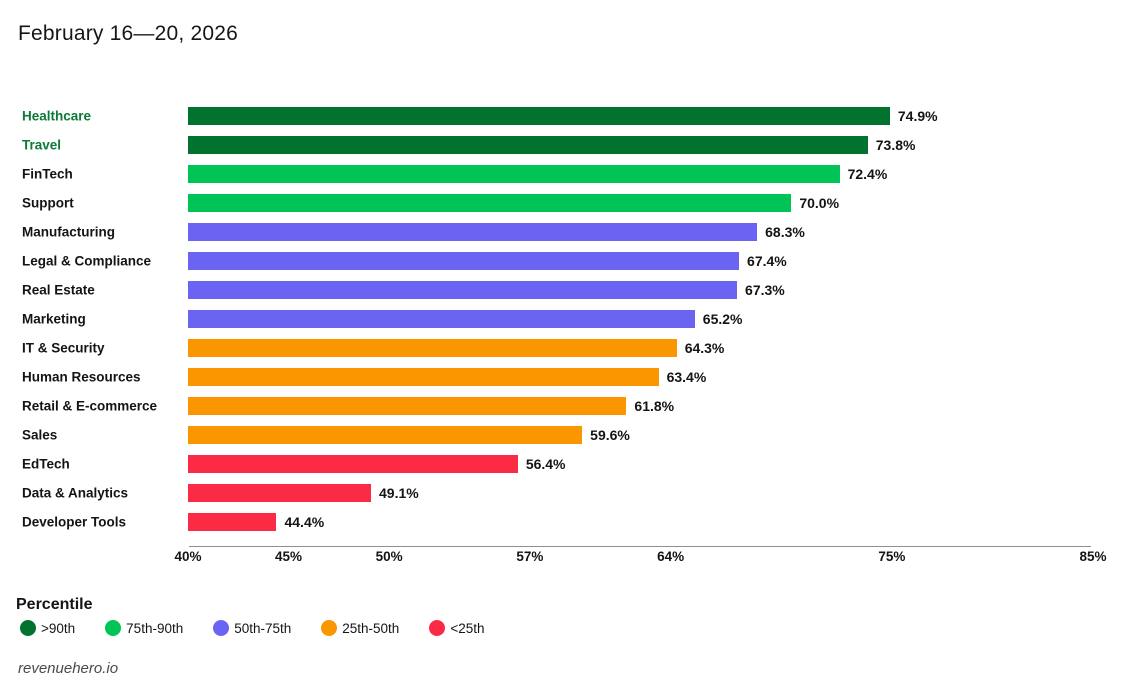  Describe the element at coordinates (54, 318) in the screenshot. I see `category-label: Marketing` at that location.